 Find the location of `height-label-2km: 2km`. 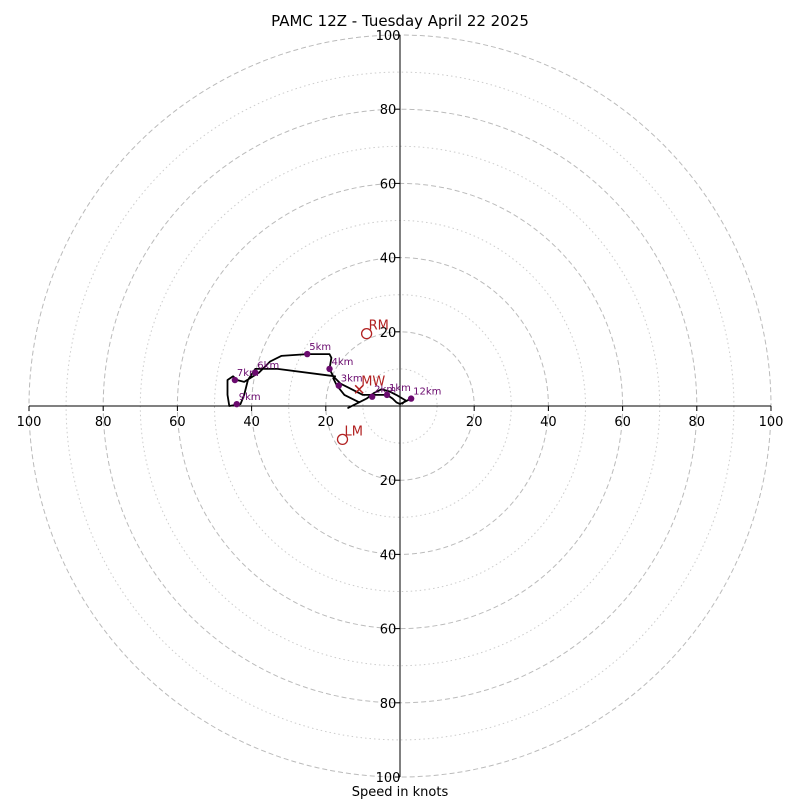

height-label-2km: 2km is located at coordinates (385, 390).